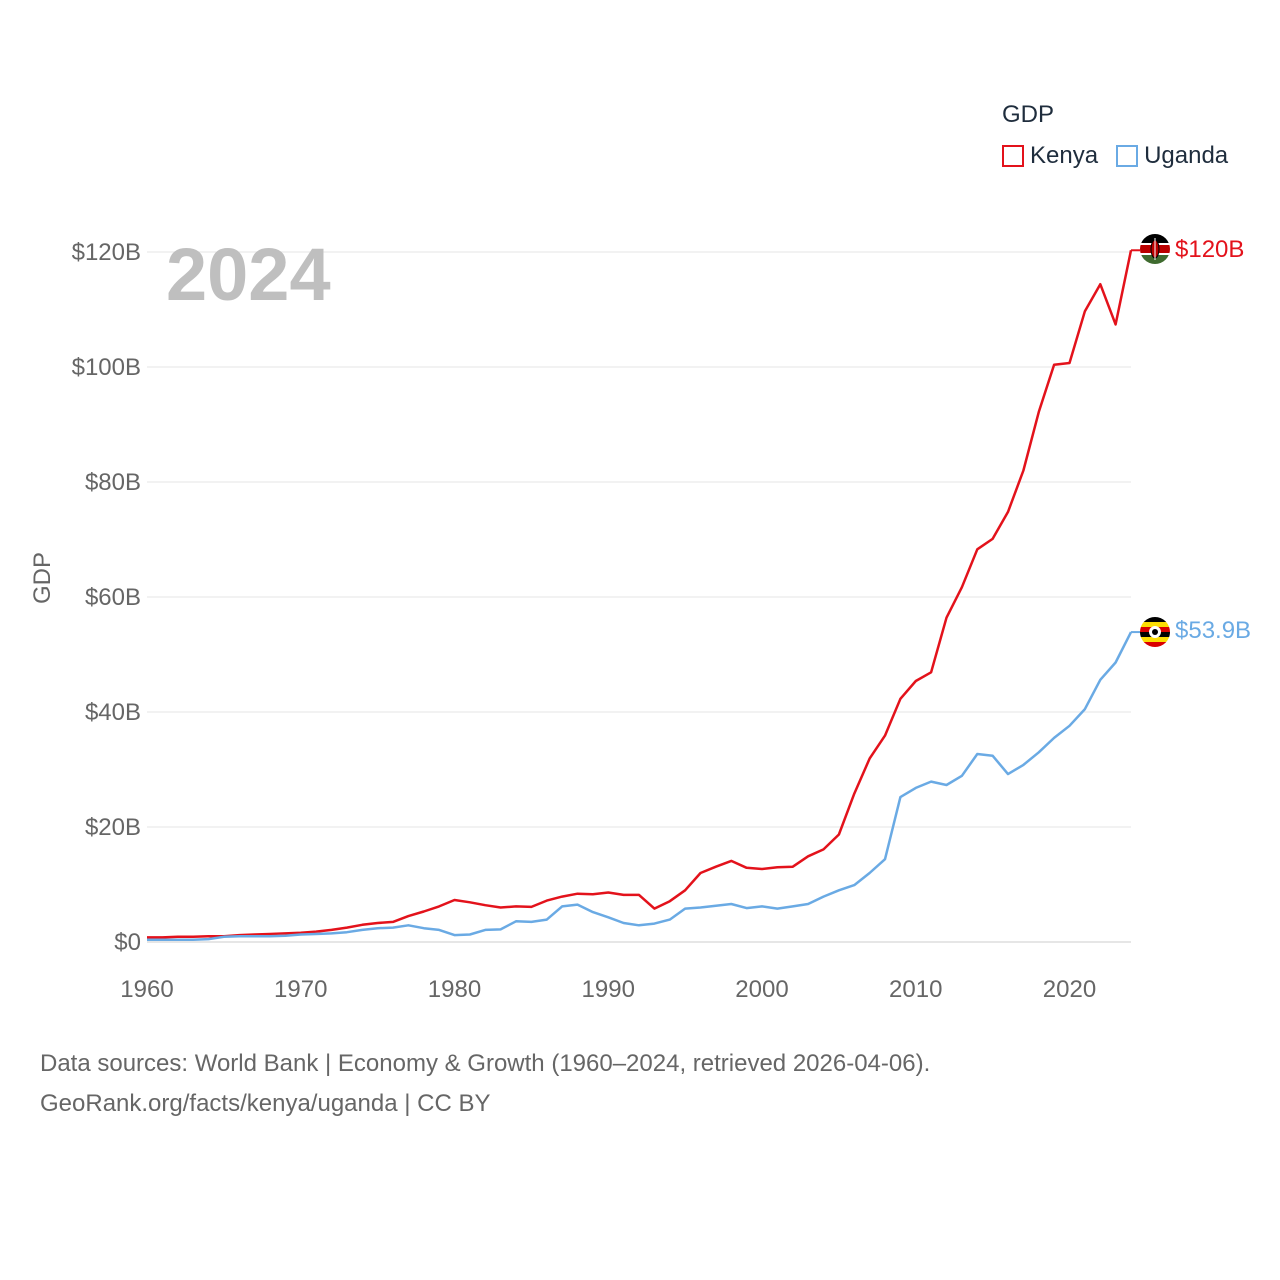  I want to click on legend: Kenya Uganda, so click(1124, 156).